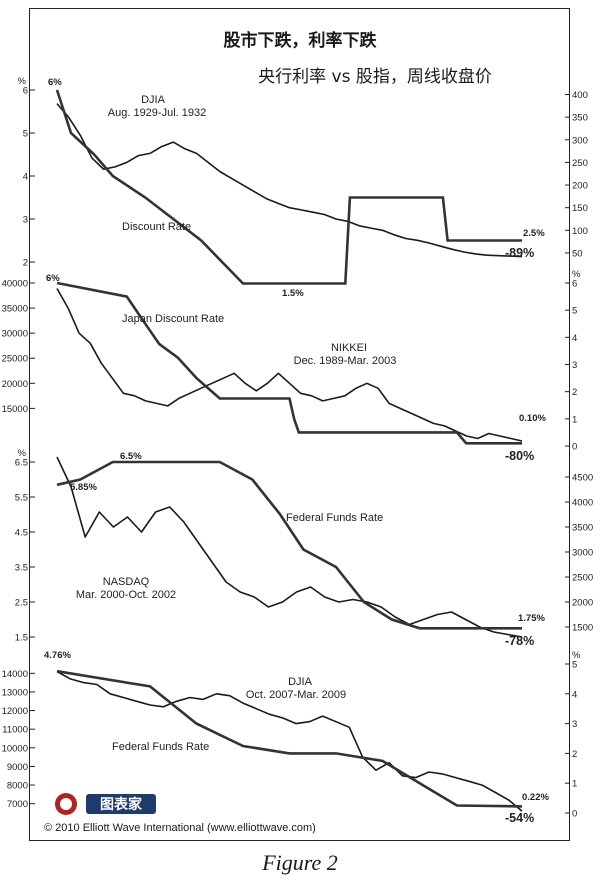 Image resolution: width=600 pixels, height=886 pixels. I want to click on right-axis-tick-label: 3500, so click(582, 528).